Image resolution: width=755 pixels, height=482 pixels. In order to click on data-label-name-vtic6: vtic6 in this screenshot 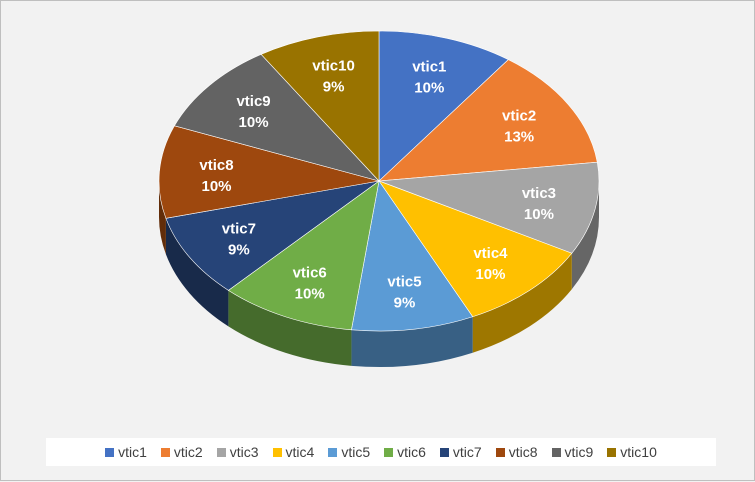, I will do `click(310, 272)`.